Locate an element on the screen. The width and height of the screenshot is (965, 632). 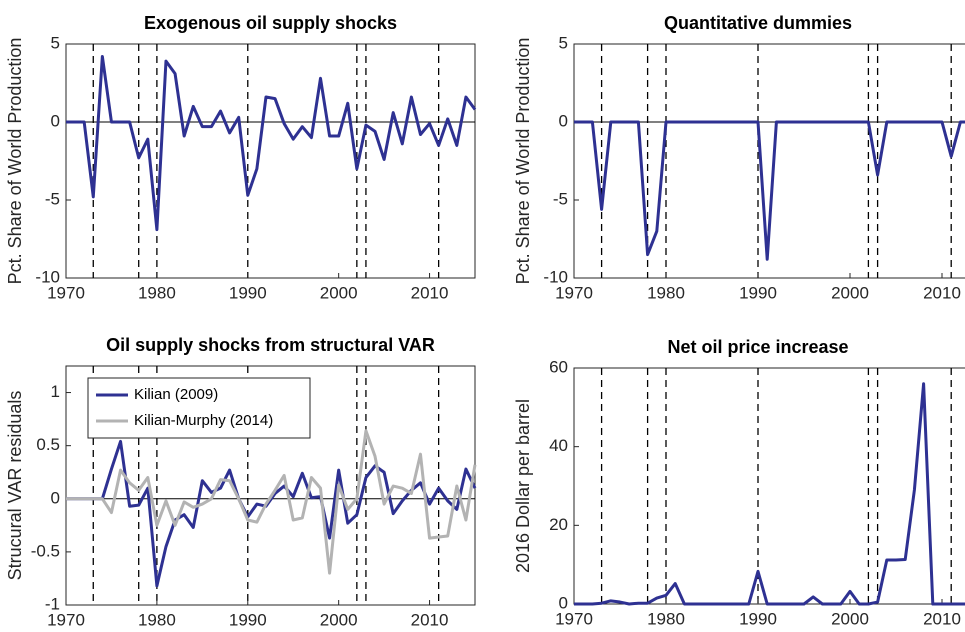
legend-box is located at coordinates (199, 408).